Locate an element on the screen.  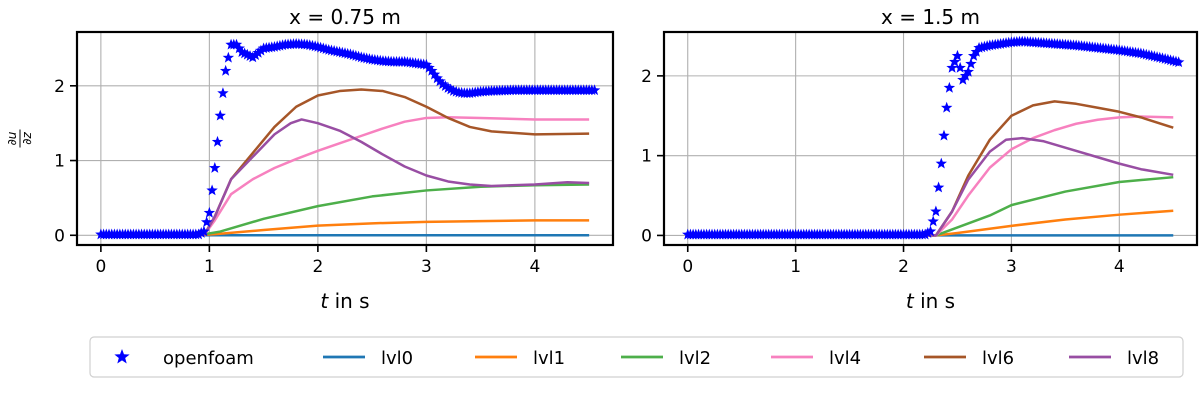
legend-entry-lvl2: lvl2 is located at coordinates (666, 358).